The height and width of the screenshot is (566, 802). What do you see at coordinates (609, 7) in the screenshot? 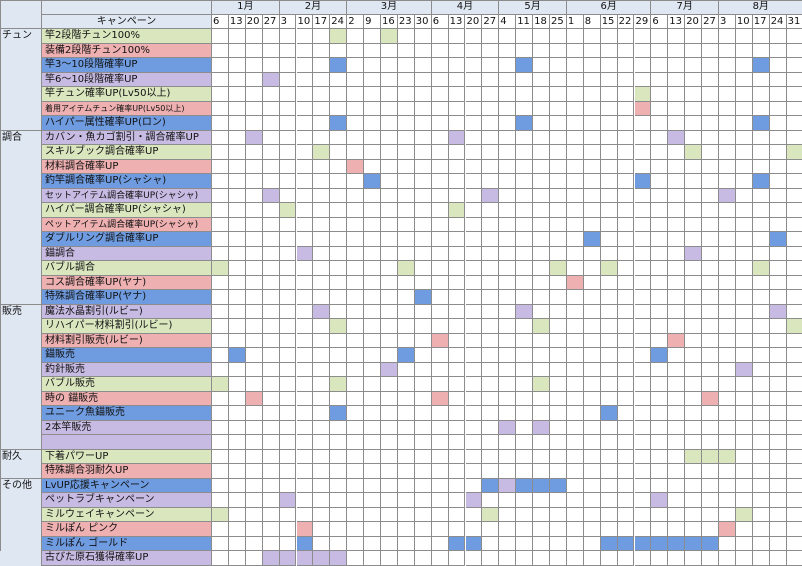
I see `month-header: 6月` at bounding box center [609, 7].